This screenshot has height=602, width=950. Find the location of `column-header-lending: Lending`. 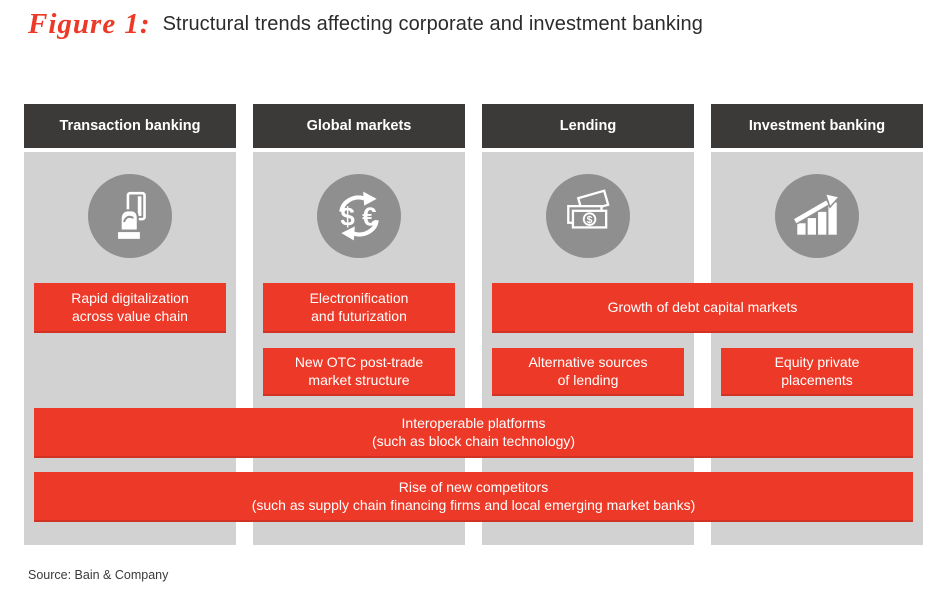

column-header-lending: Lending is located at coordinates (588, 126).